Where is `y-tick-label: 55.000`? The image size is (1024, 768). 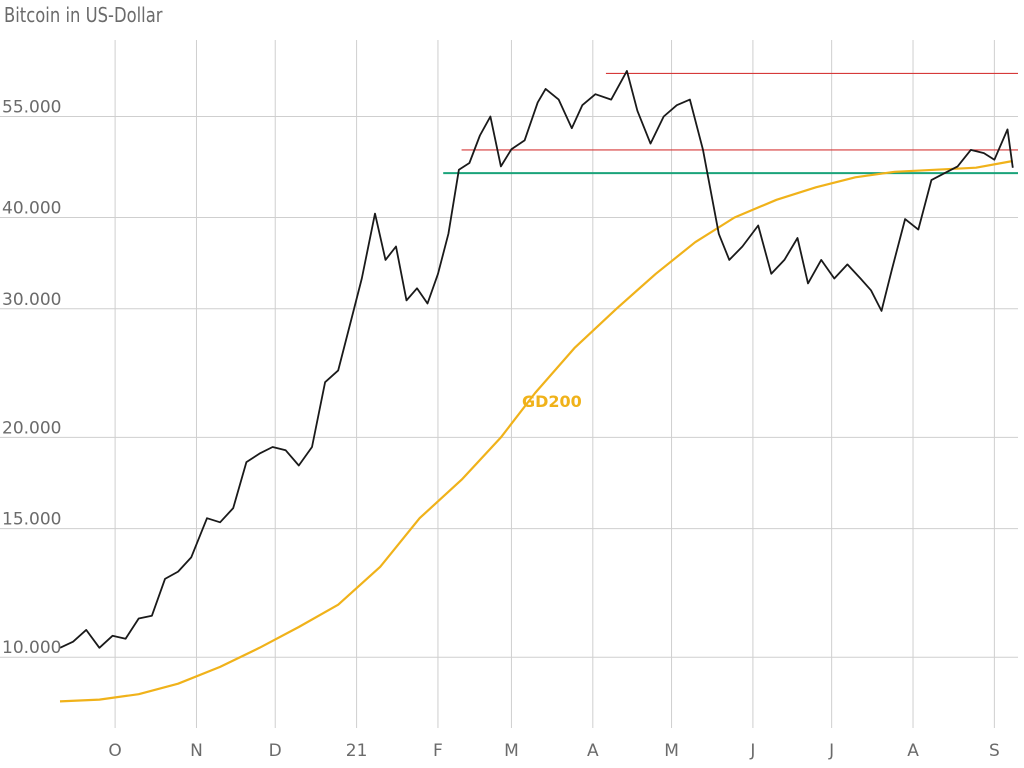
y-tick-label: 55.000 is located at coordinates (31, 107).